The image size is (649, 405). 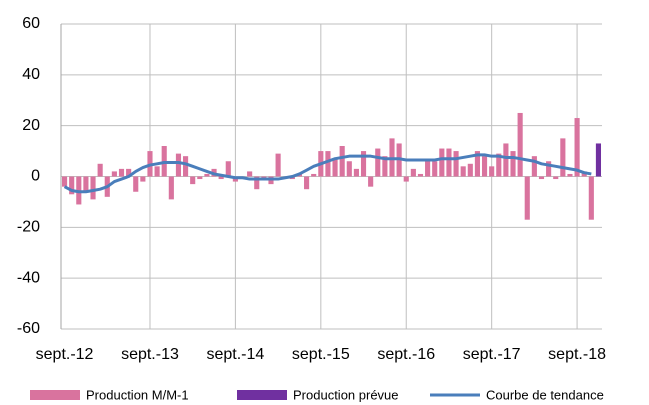 I want to click on y-tick-label: -60, so click(x=28, y=328).